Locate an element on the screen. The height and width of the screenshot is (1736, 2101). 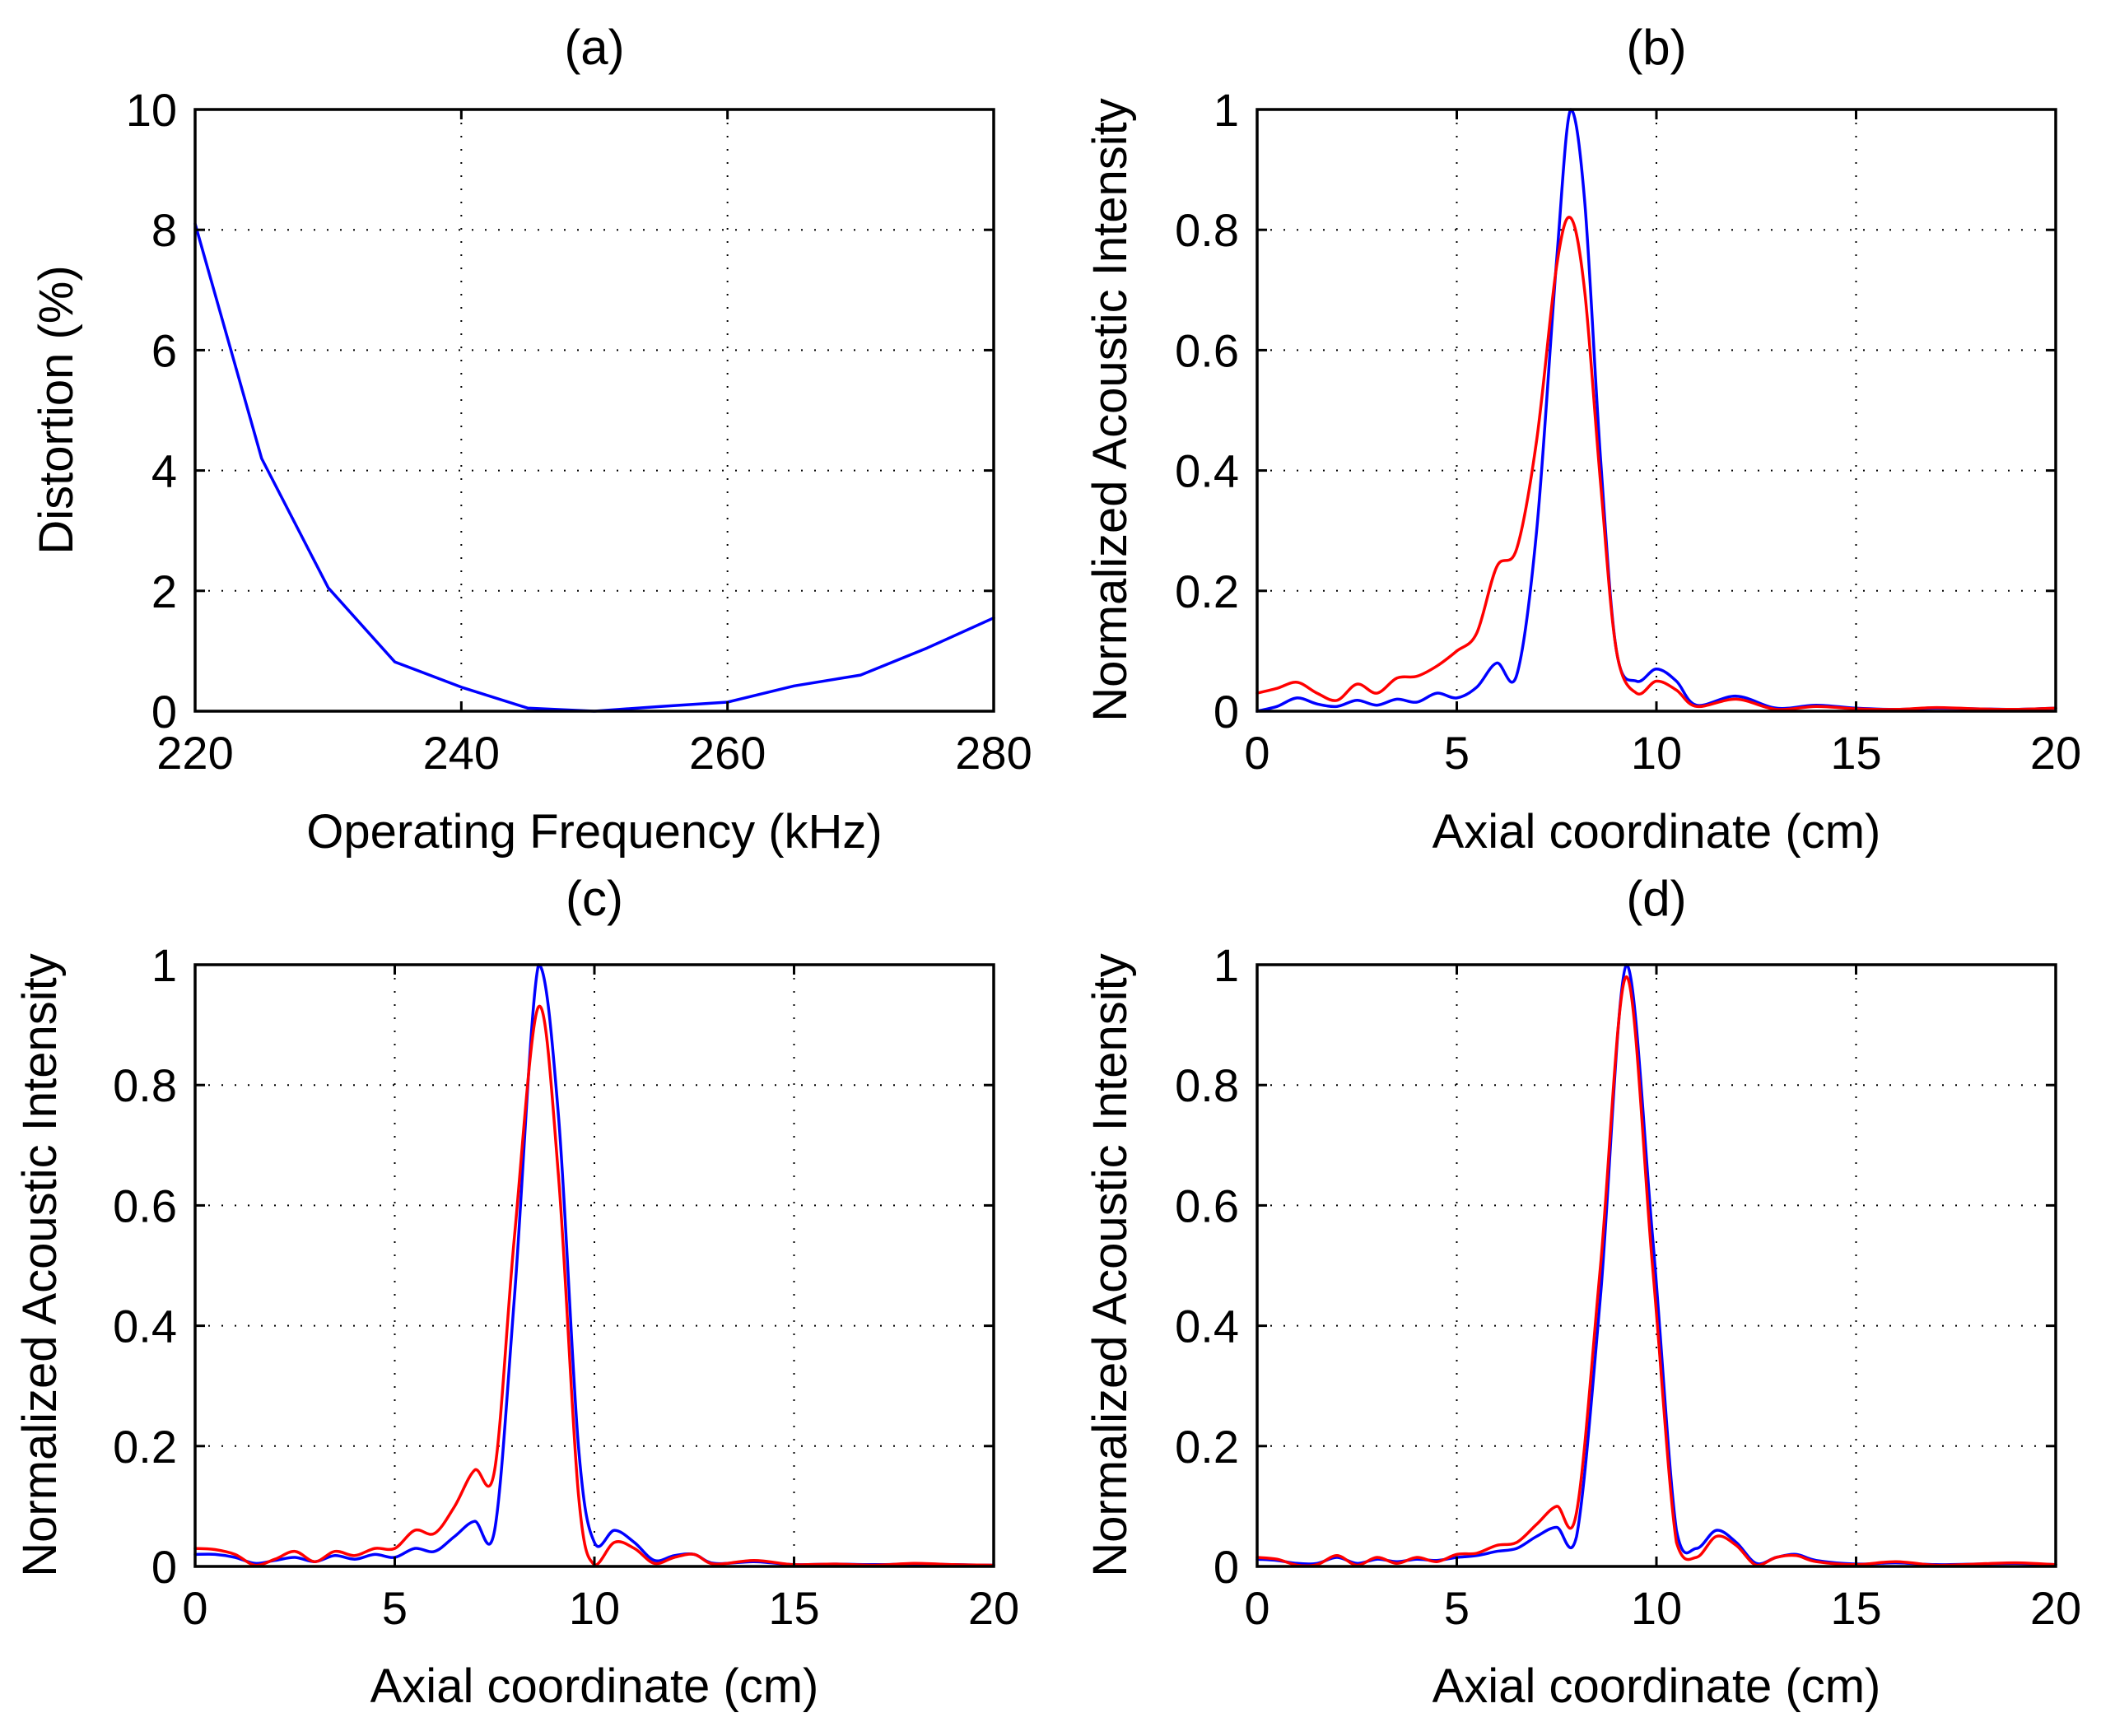
panel-c-xtick-label-2: 10 is located at coordinates (594, 1608).